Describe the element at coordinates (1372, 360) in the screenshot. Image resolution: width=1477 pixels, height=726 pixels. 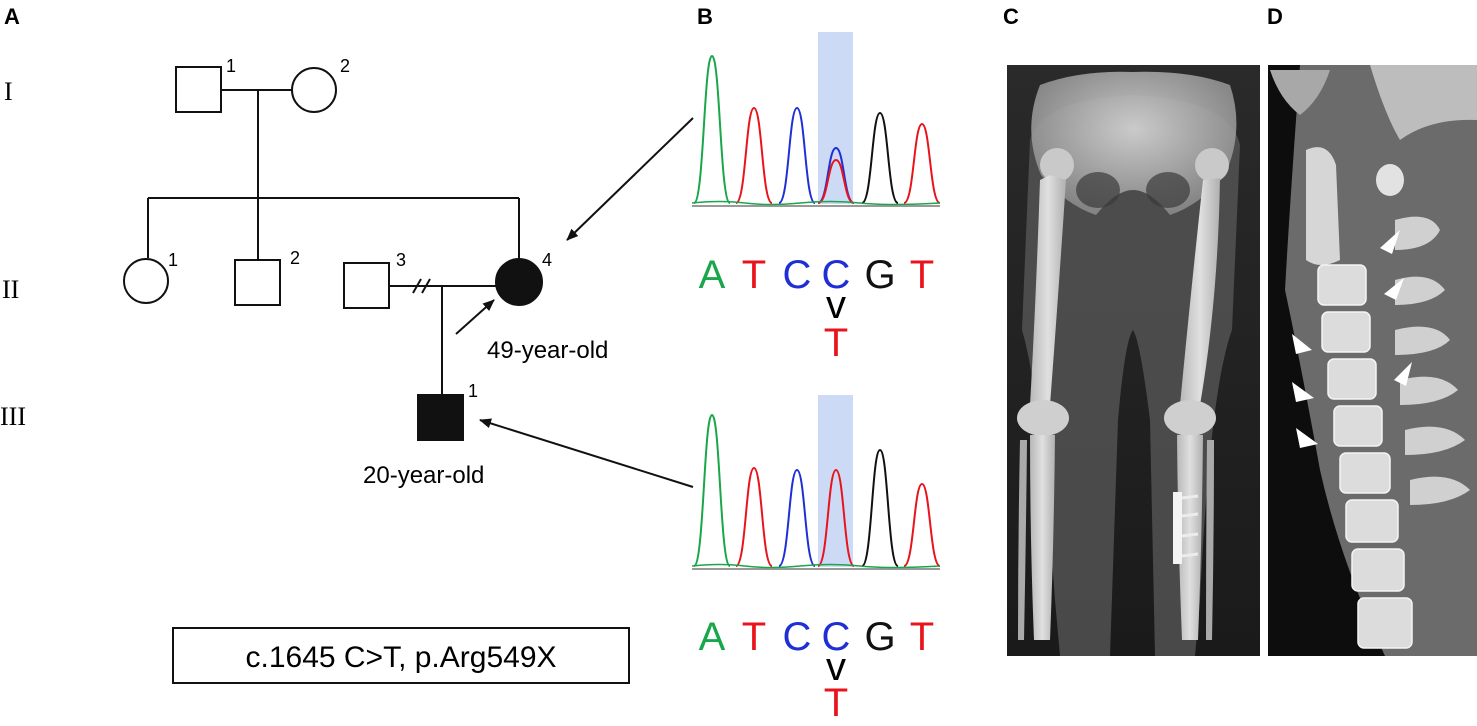
I see `cervical-spine-ct-image` at that location.